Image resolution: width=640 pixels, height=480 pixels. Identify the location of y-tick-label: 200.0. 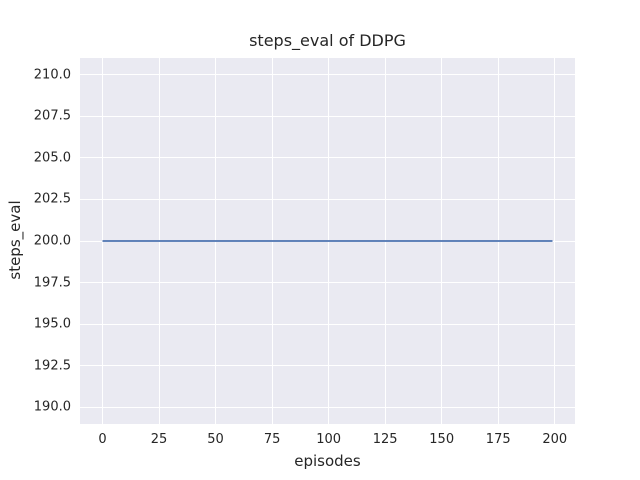
(52, 241).